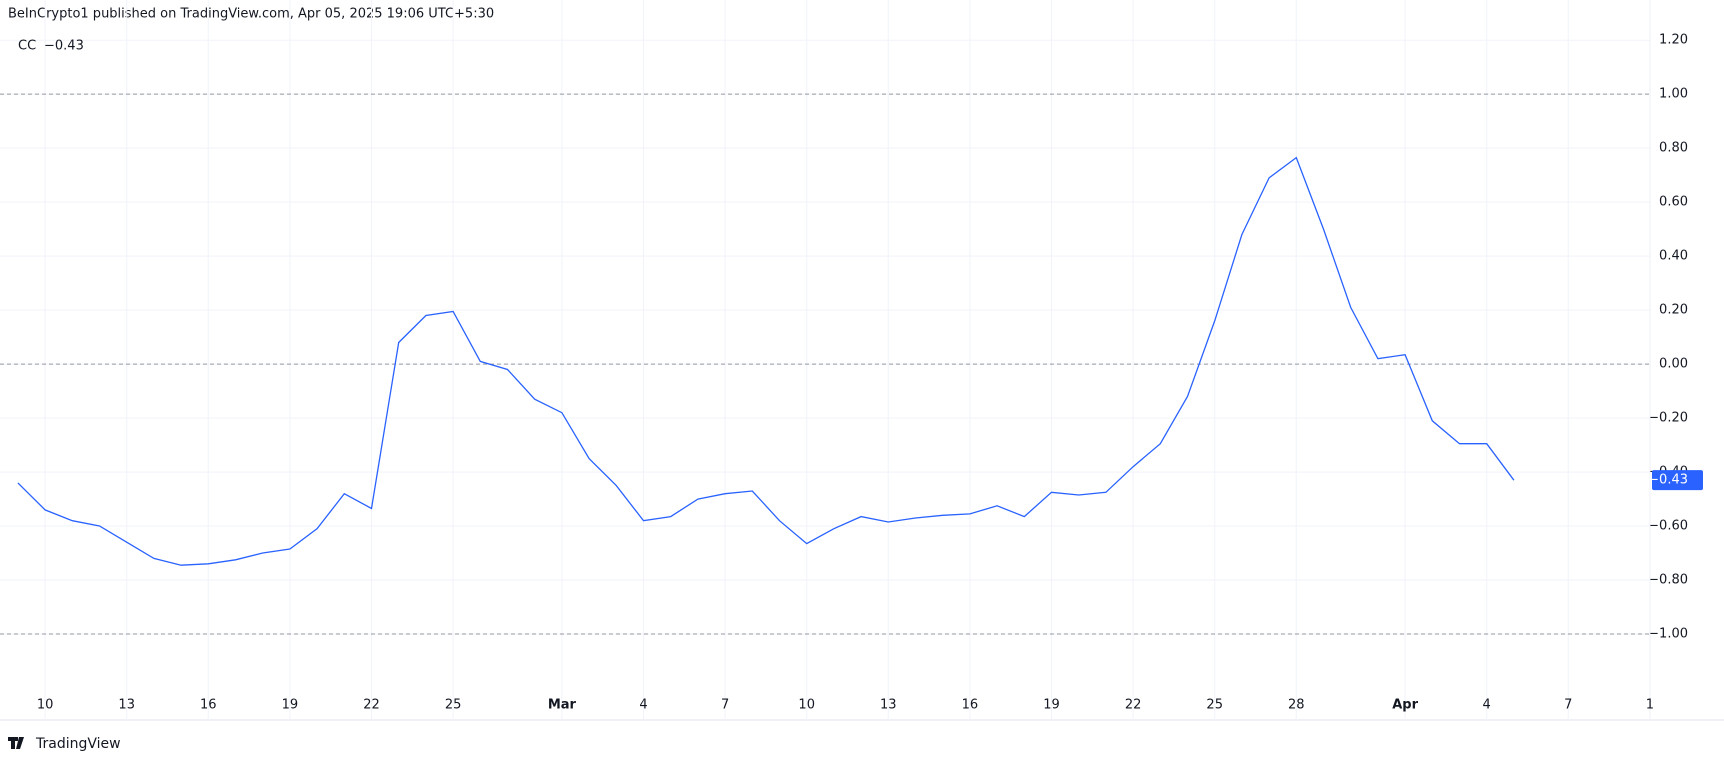 The height and width of the screenshot is (764, 1724). What do you see at coordinates (1650, 705) in the screenshot?
I see `x-tick-label: 1` at bounding box center [1650, 705].